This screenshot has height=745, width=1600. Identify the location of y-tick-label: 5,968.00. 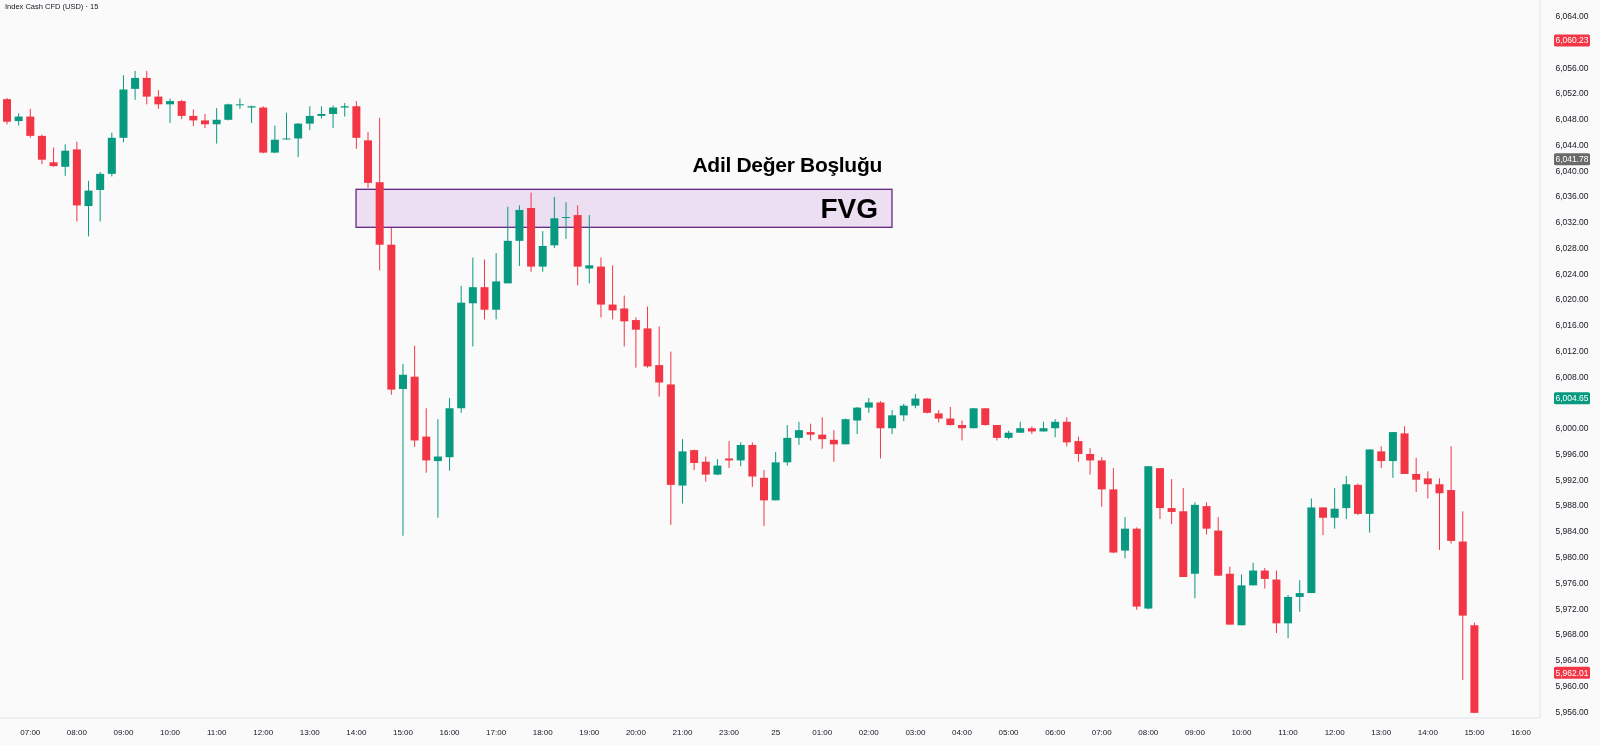
(1572, 634).